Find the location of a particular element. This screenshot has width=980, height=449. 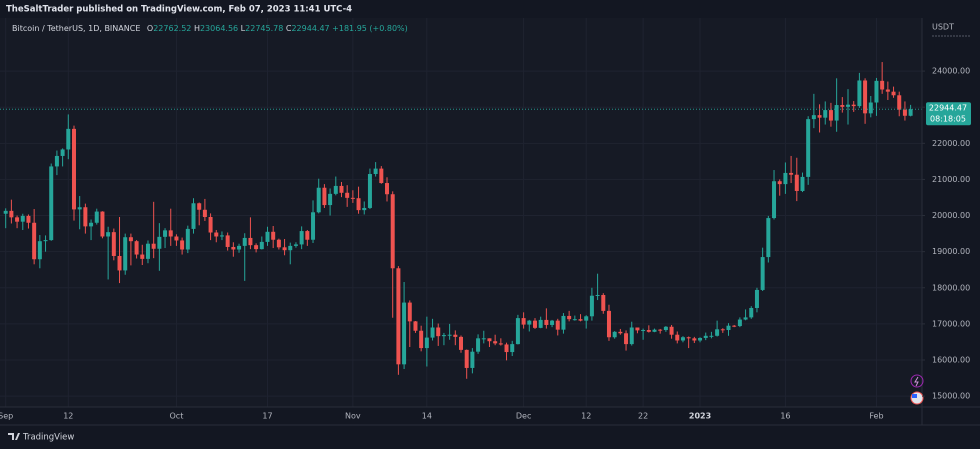

event-icon is located at coordinates (917, 381).